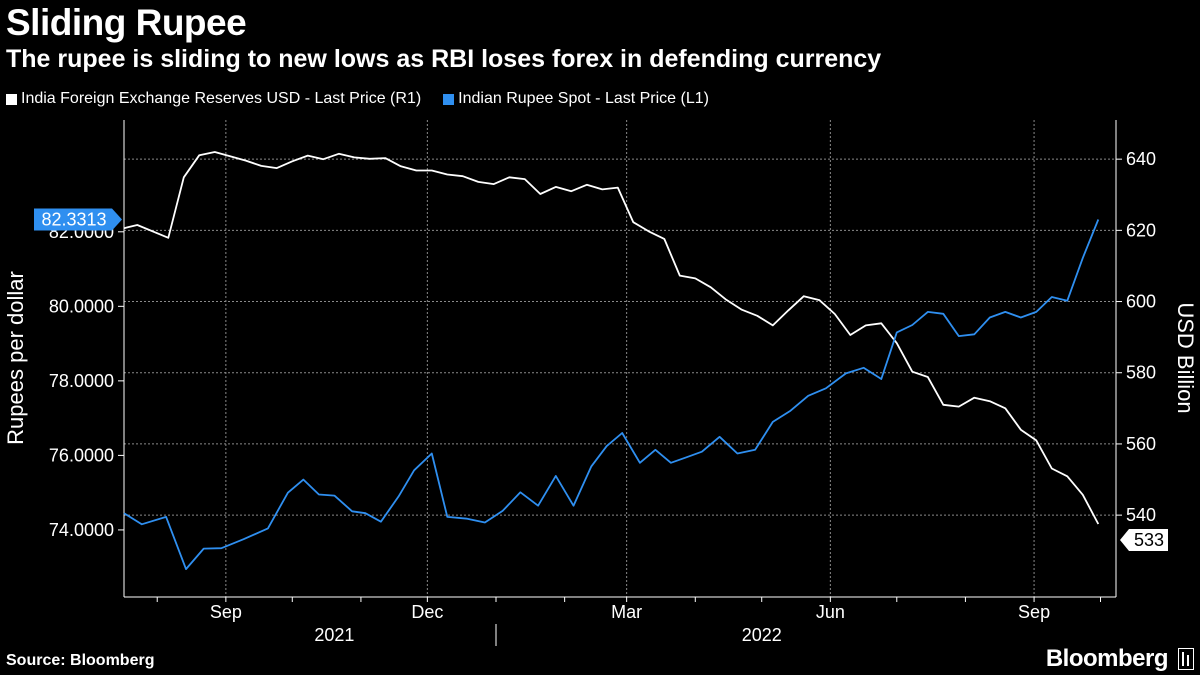  What do you see at coordinates (126, 22) in the screenshot?
I see `chart-title: Sliding Rupee` at bounding box center [126, 22].